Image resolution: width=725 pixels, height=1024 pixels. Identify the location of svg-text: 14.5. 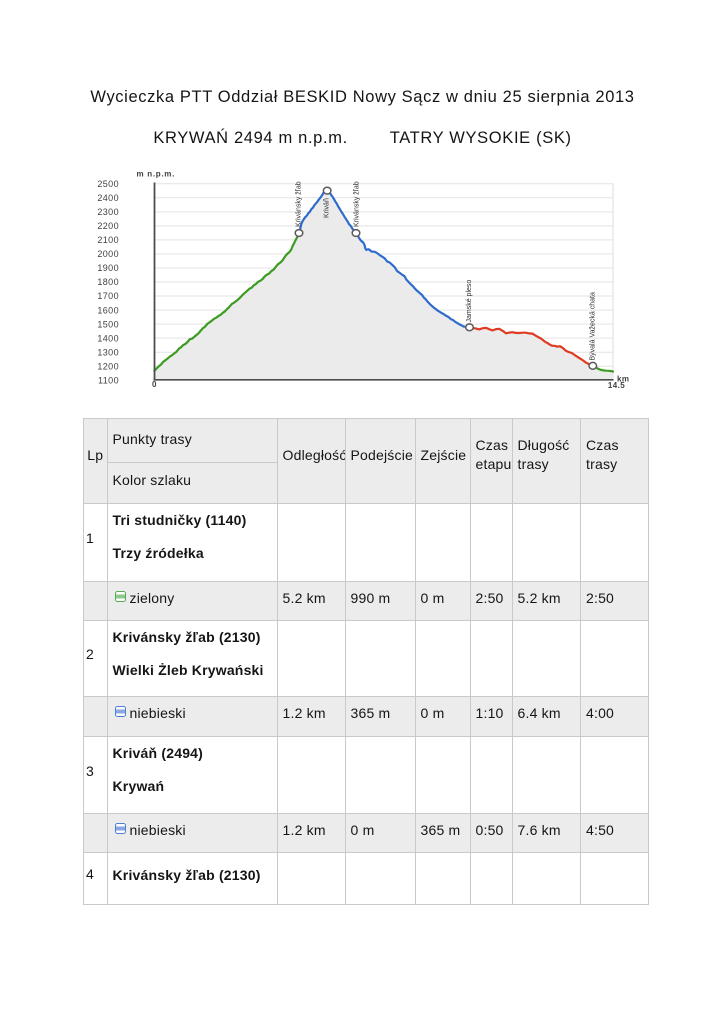
(616, 385).